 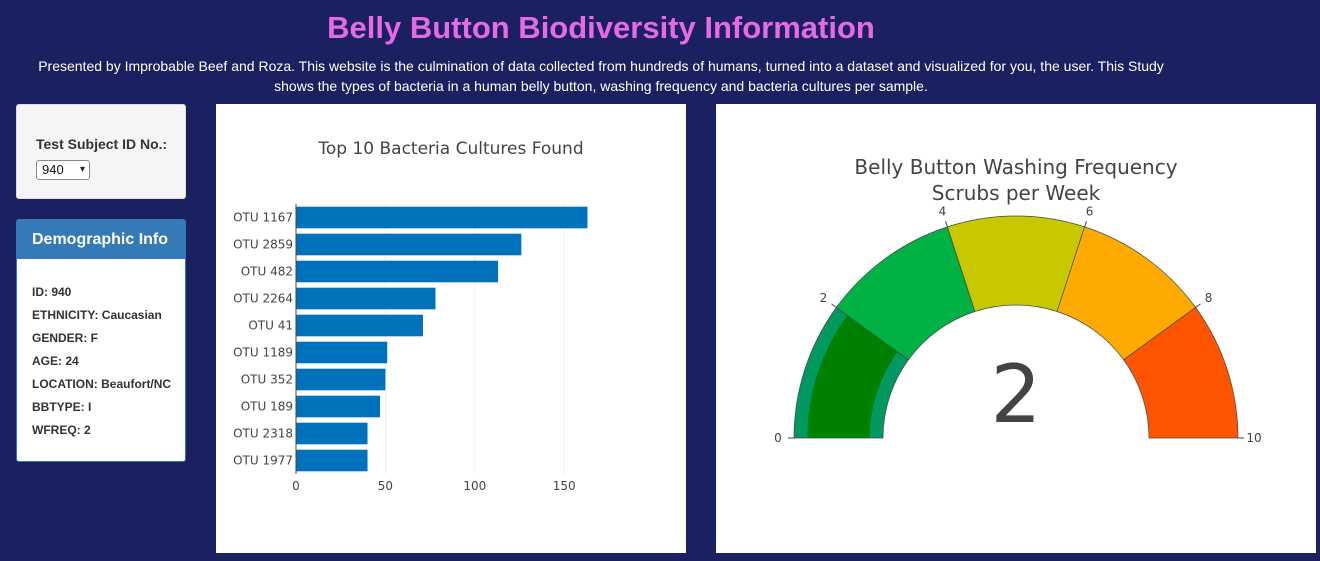 What do you see at coordinates (82, 169) in the screenshot?
I see `chevron-down-icon: ▾` at bounding box center [82, 169].